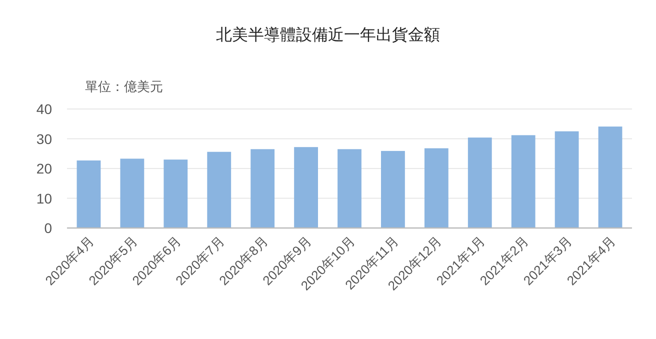 The image size is (656, 339). Describe the element at coordinates (44, 138) in the screenshot. I see `y-tick-label: 30` at that location.